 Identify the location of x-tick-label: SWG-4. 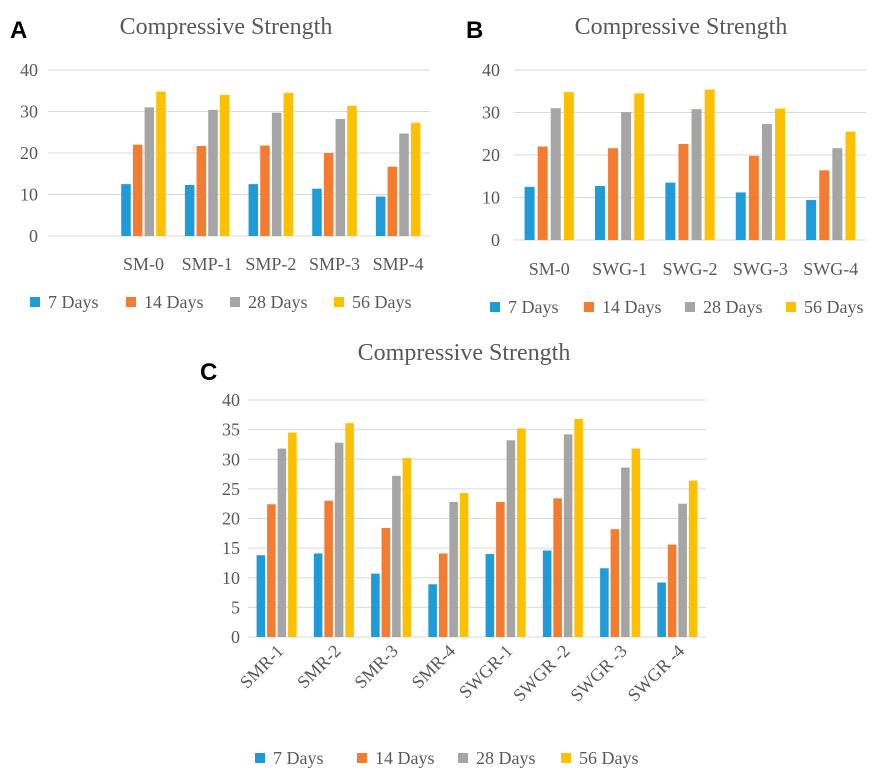
(830, 269).